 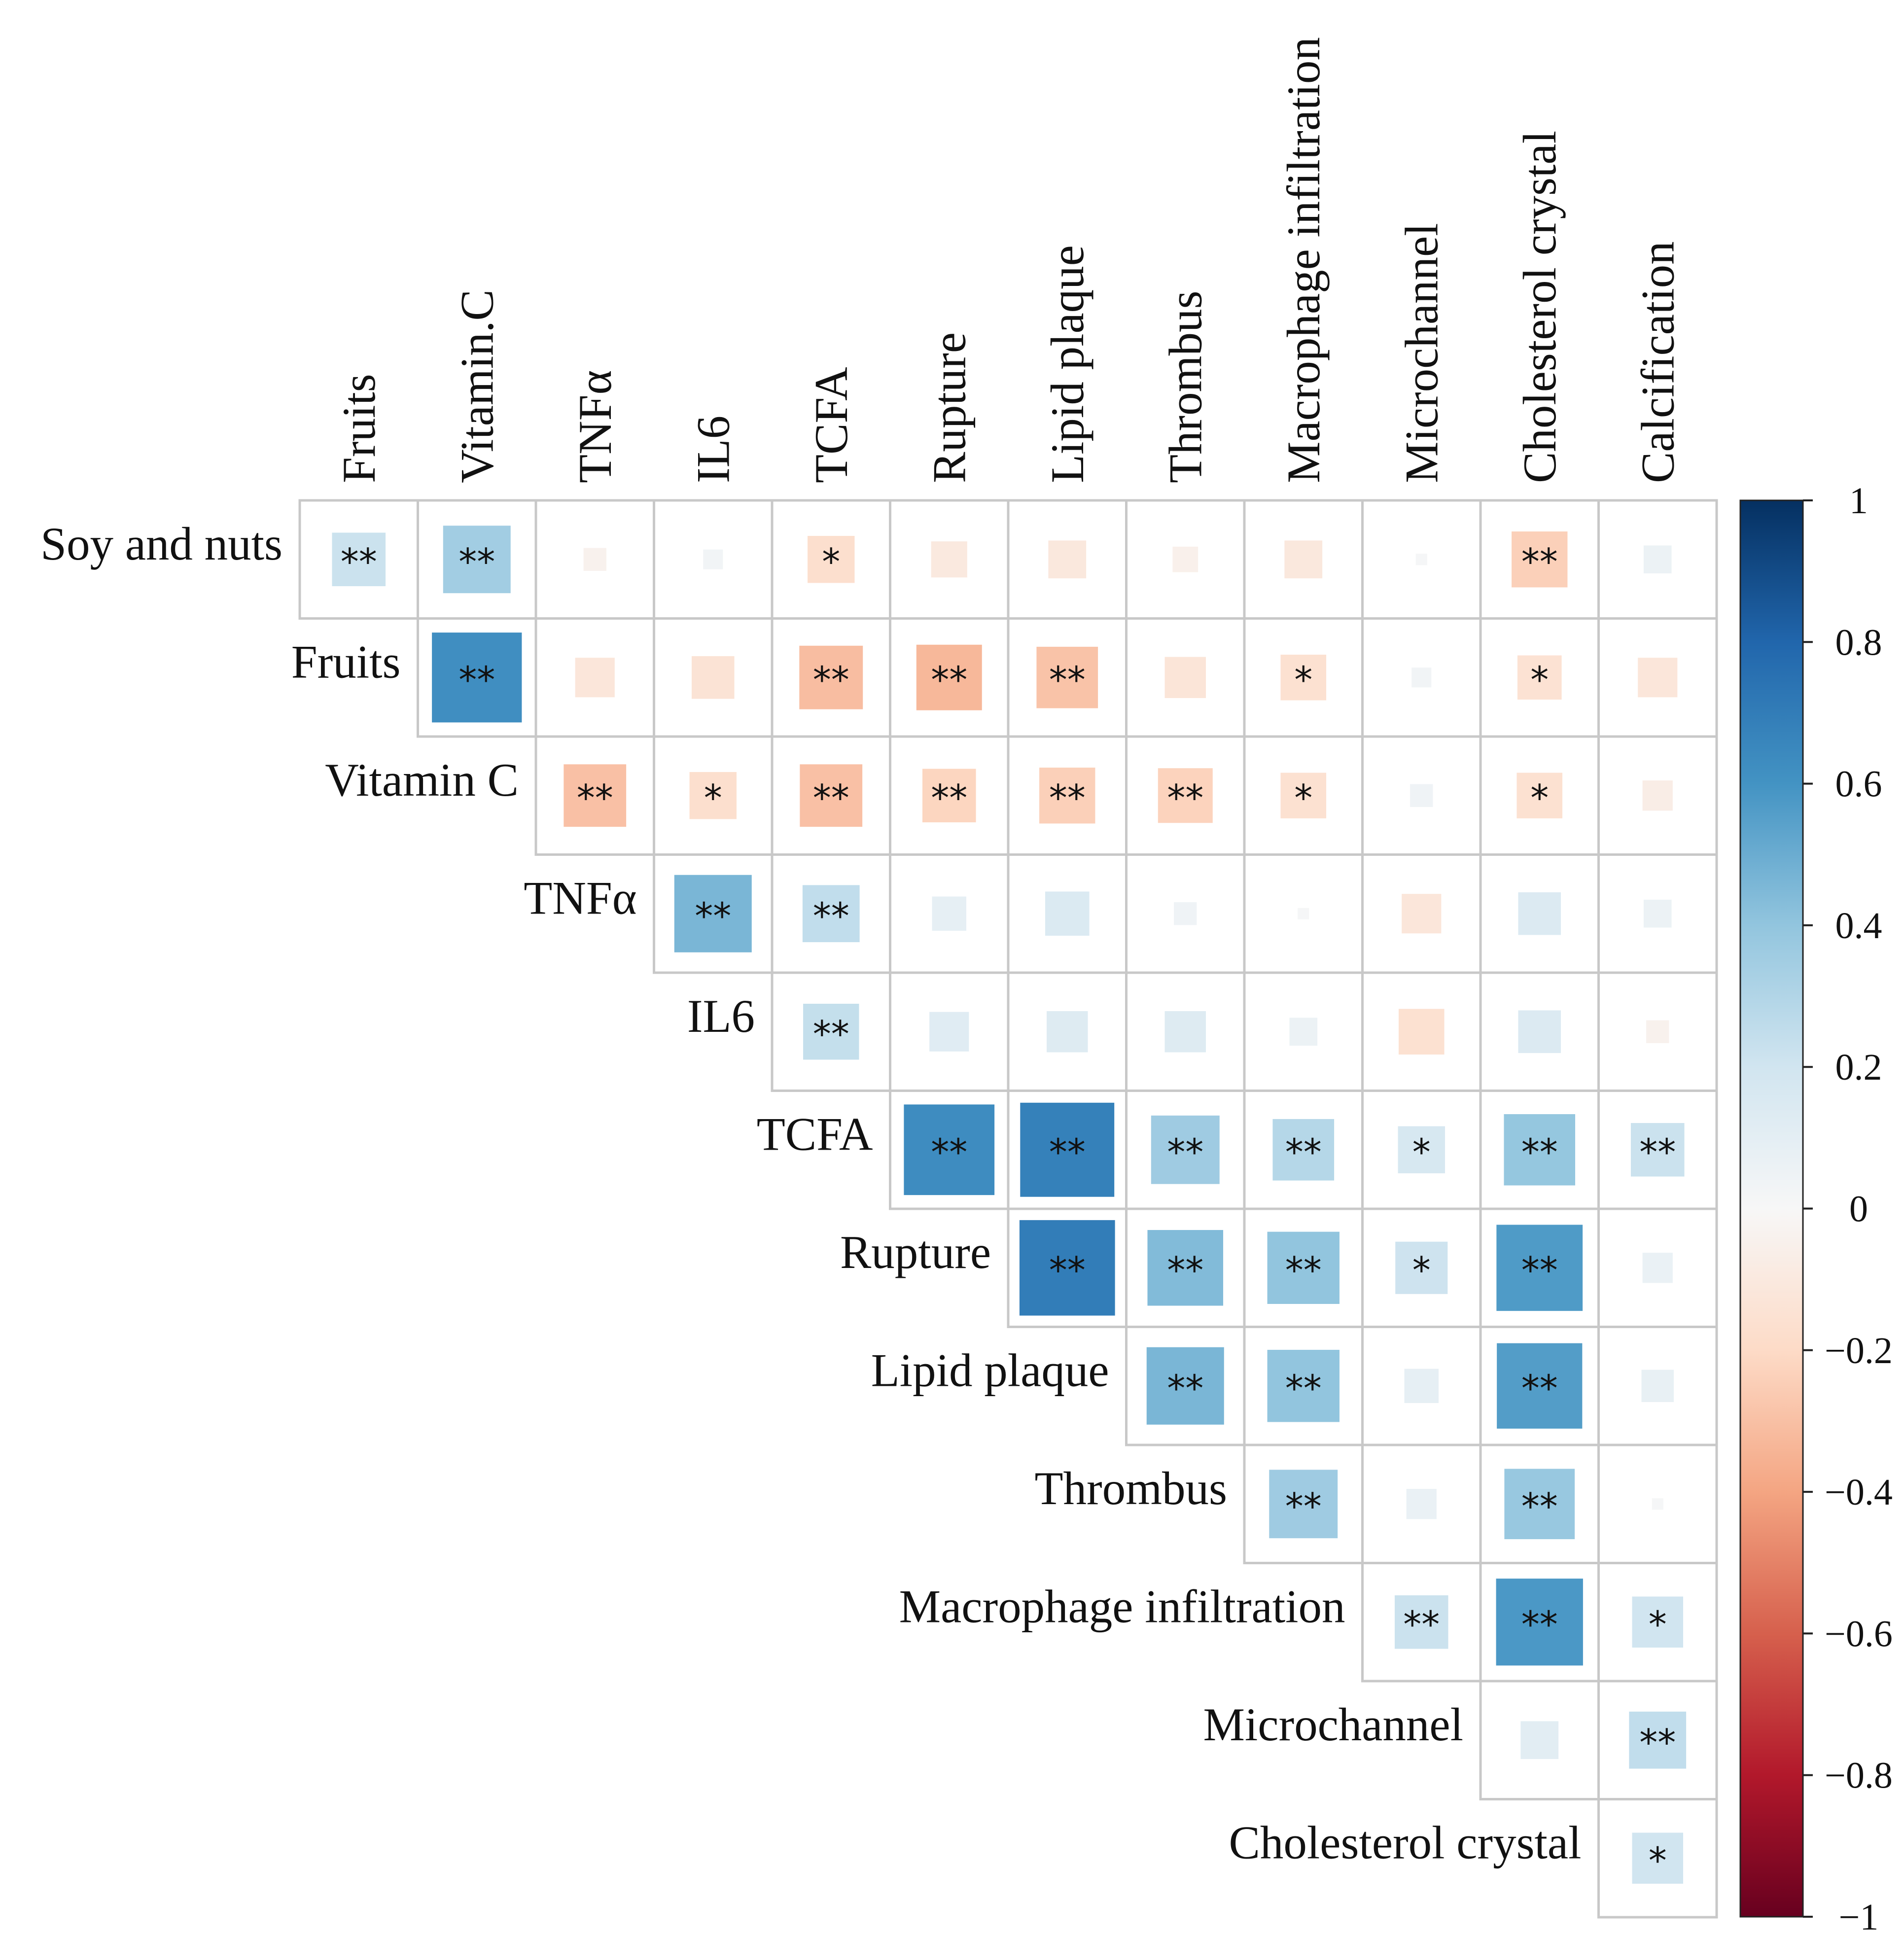 What do you see at coordinates (477, 560) in the screenshot?
I see `cell-soy-and-nuts-vitamin-c` at bounding box center [477, 560].